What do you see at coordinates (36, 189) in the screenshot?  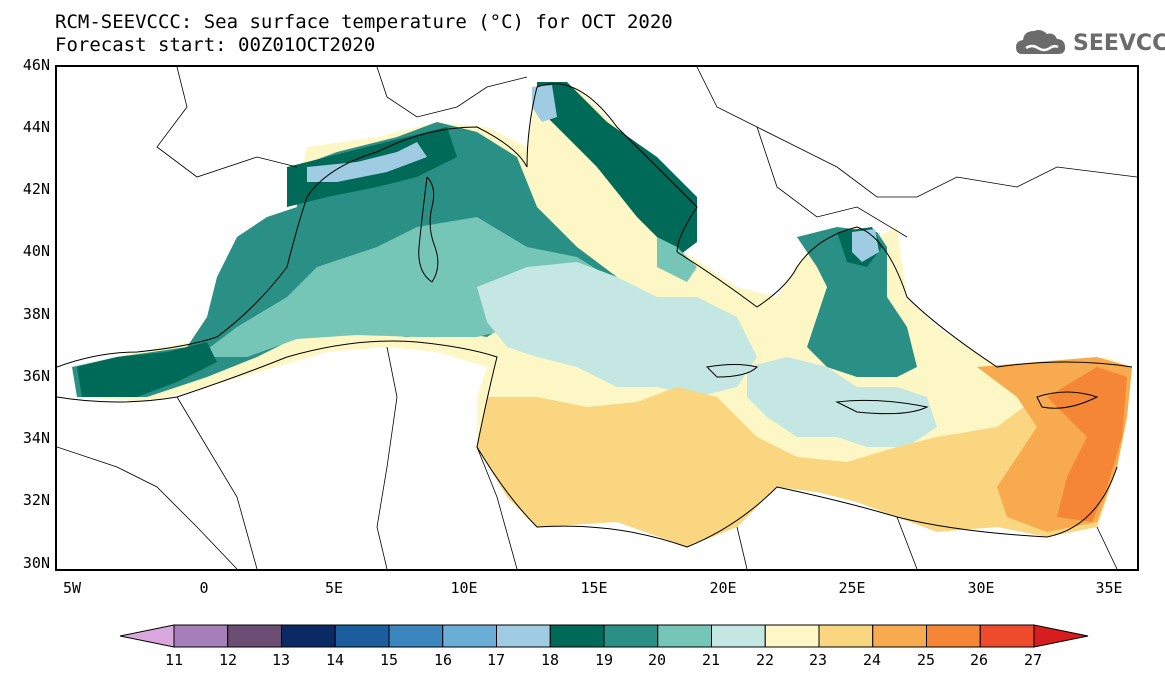 I see `lat-label: 42N` at bounding box center [36, 189].